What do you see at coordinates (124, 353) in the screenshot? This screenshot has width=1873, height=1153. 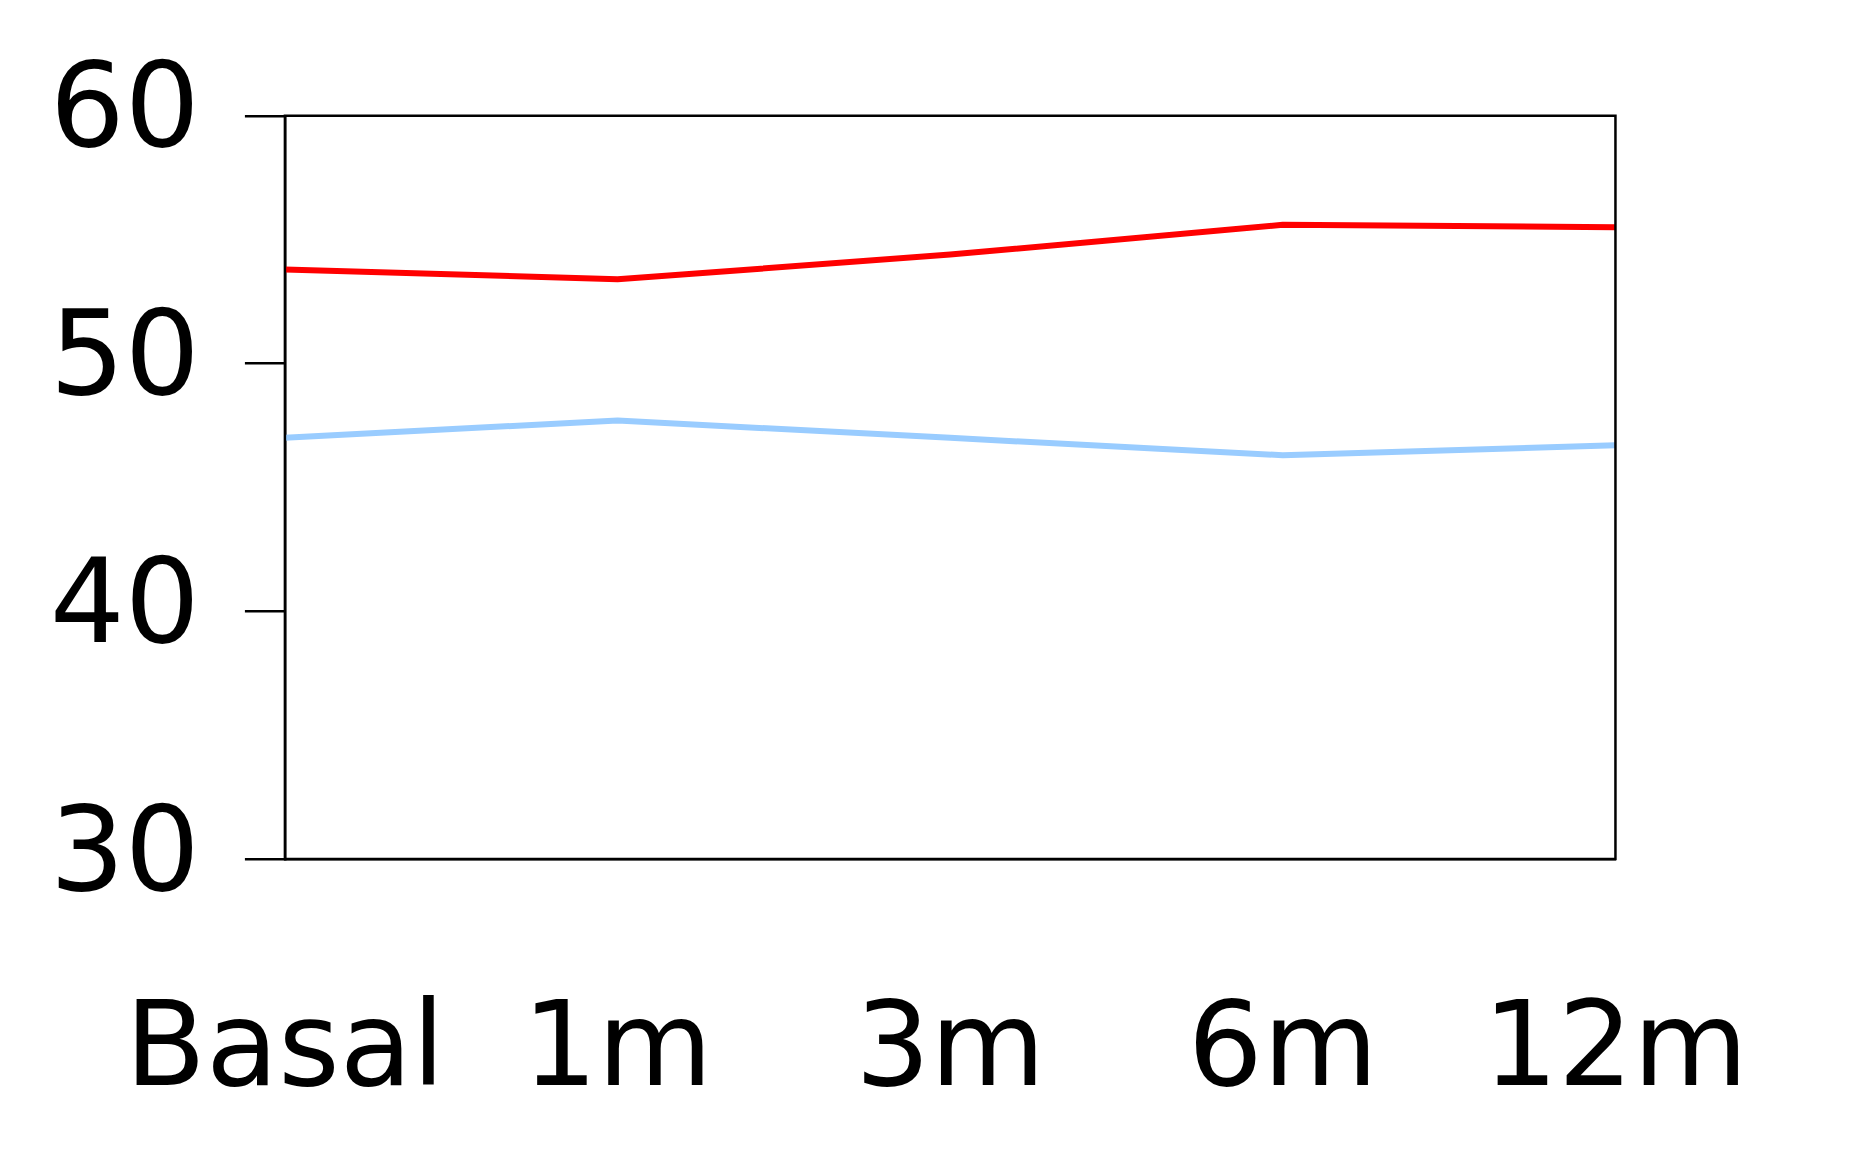 I see `y-tick-label: 50` at bounding box center [124, 353].